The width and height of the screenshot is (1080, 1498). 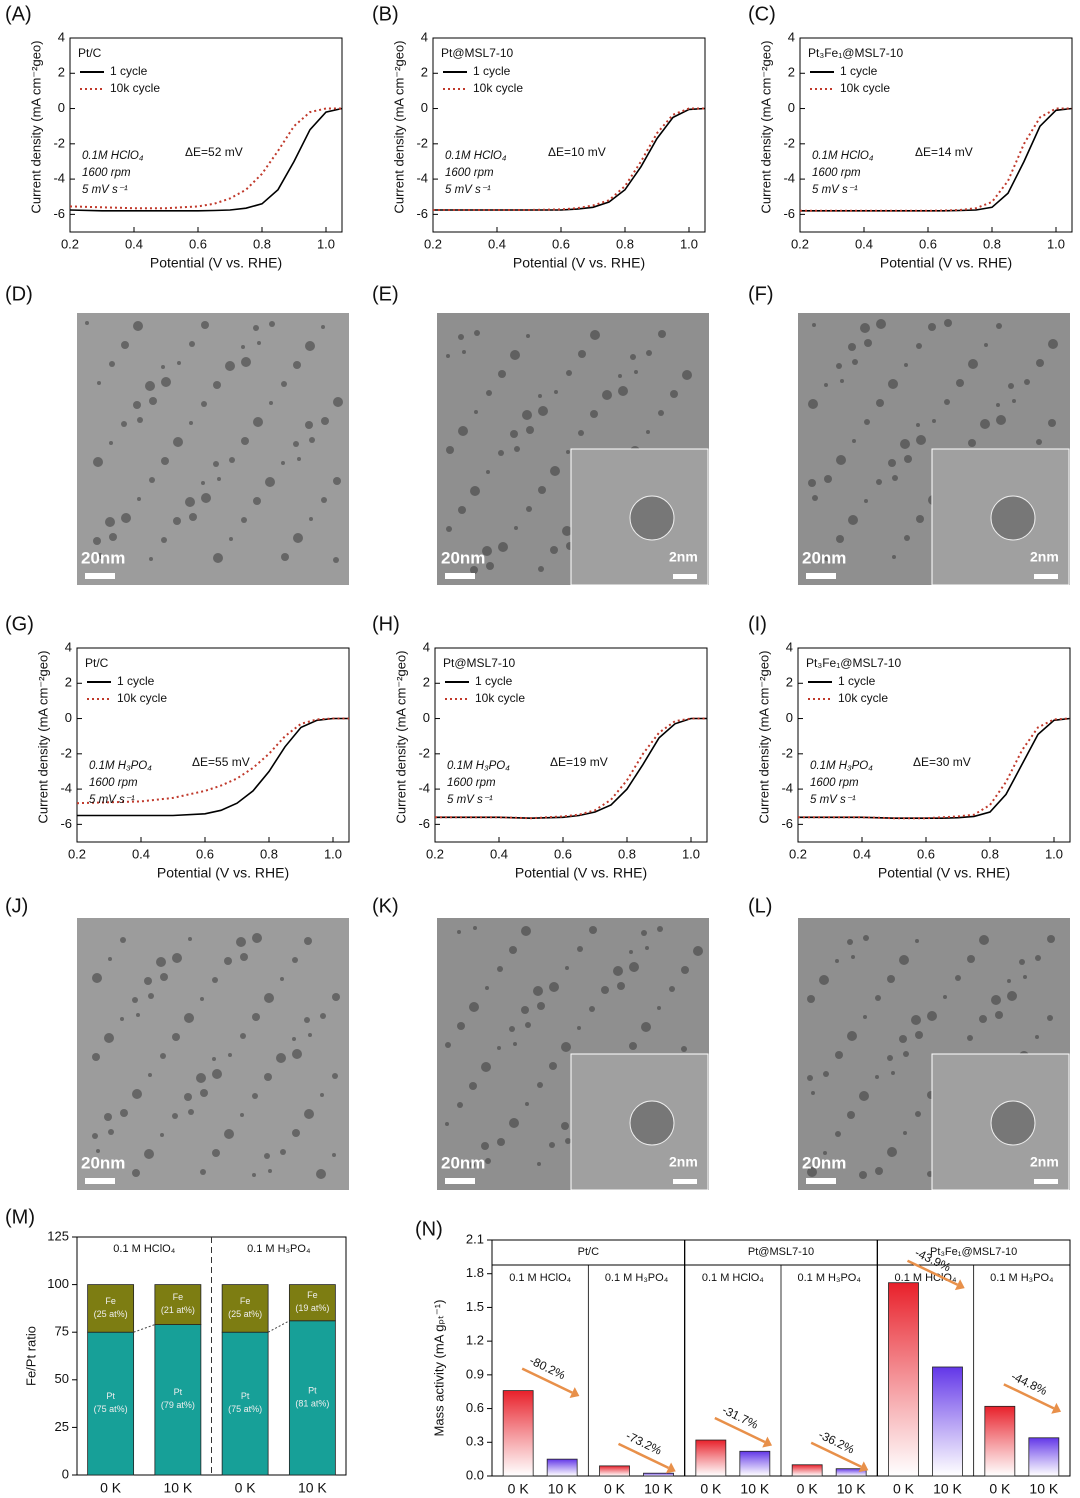 What do you see at coordinates (245, 1301) in the screenshot?
I see `segment-name: Fe` at bounding box center [245, 1301].